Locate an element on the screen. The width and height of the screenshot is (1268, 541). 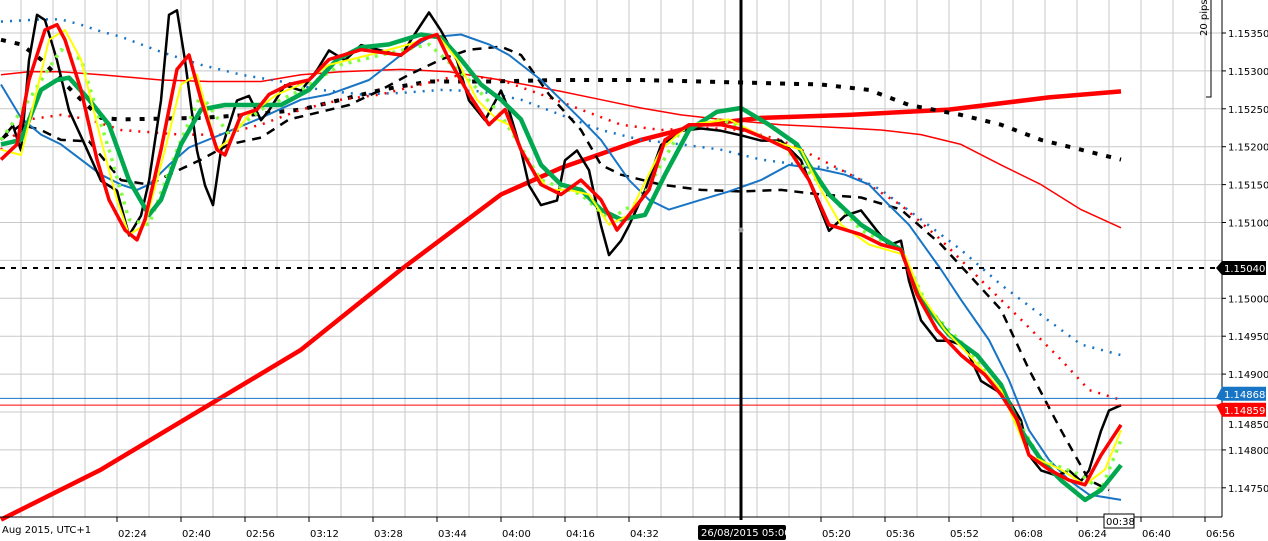
price-tick-label: 1.14850 is located at coordinates (1248, 425).